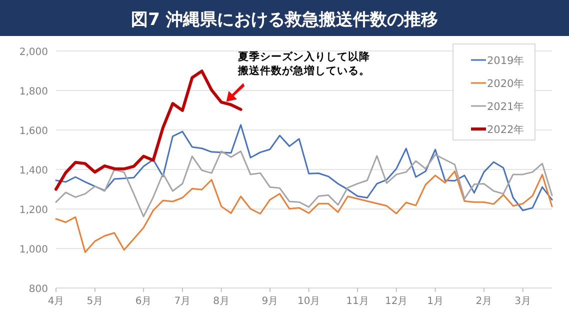 This screenshot has height=320, width=569. I want to click on x-tick-label: 7月, so click(182, 301).